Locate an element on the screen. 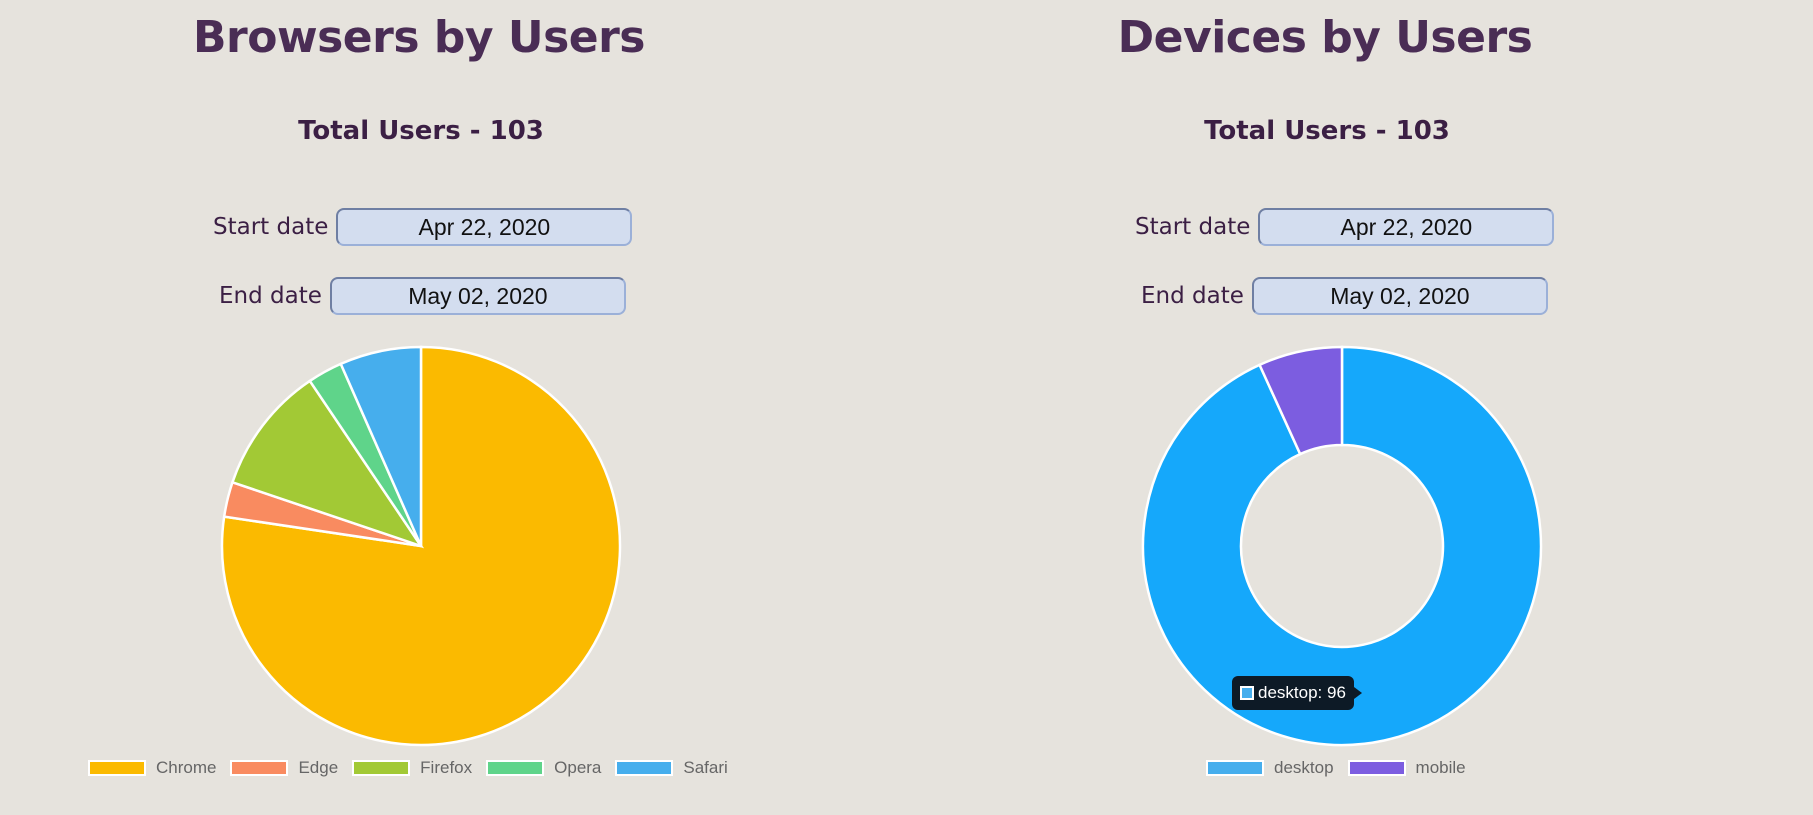  browsers-start-date-label: Start date is located at coordinates (271, 227).